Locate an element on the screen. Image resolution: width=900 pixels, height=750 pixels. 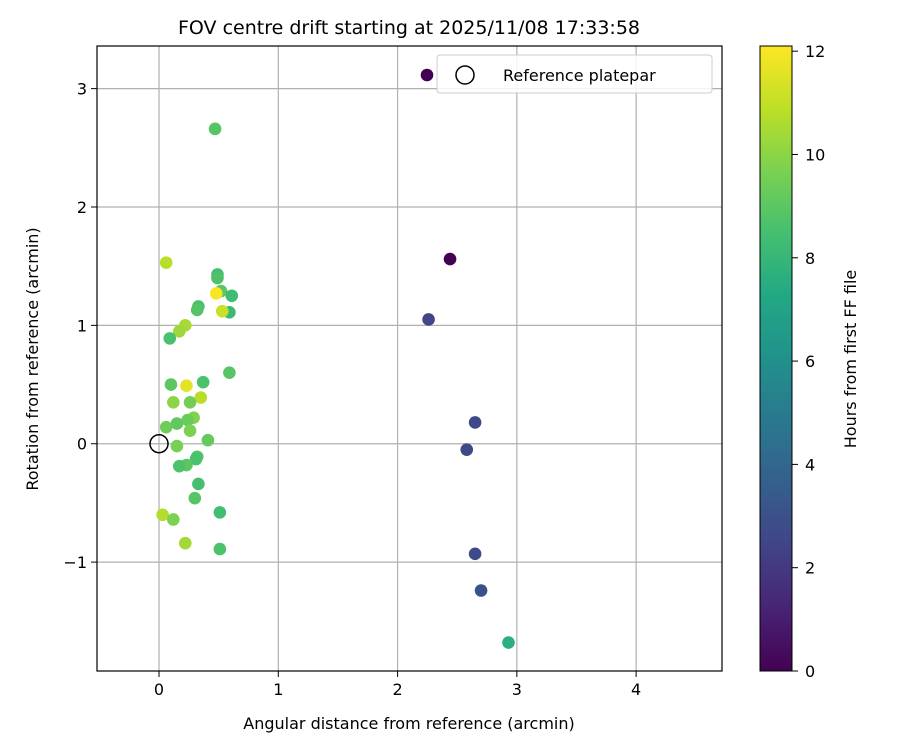
colorbar-ticks: 0 2 4 6 8 10 12 is located at coordinates (808, 361).